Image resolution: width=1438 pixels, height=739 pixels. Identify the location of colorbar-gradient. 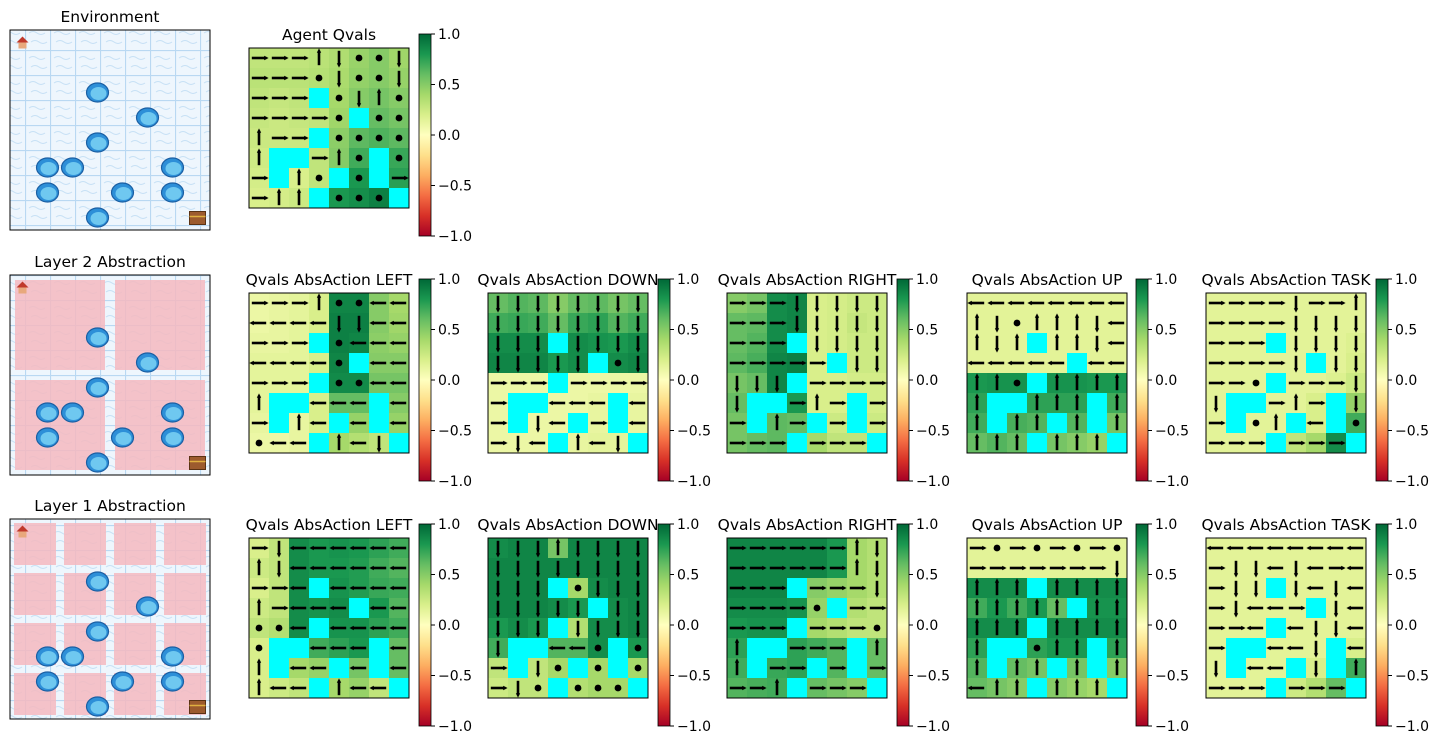
(1382, 380).